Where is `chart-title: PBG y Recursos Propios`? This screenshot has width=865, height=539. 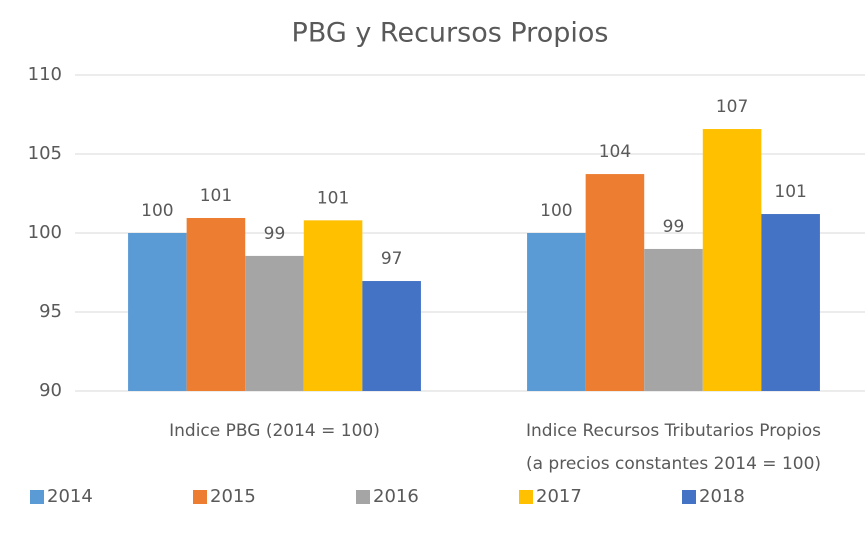
chart-title: PBG y Recursos Propios is located at coordinates (450, 33).